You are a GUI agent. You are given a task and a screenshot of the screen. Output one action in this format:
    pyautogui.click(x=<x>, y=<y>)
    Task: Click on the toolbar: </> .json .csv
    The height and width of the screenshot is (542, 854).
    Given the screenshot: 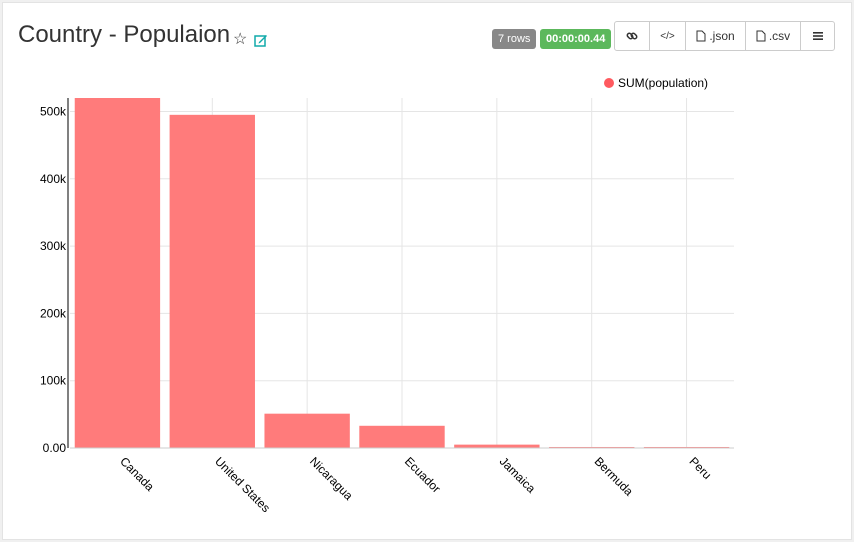 What is the action you would take?
    pyautogui.click(x=724, y=36)
    